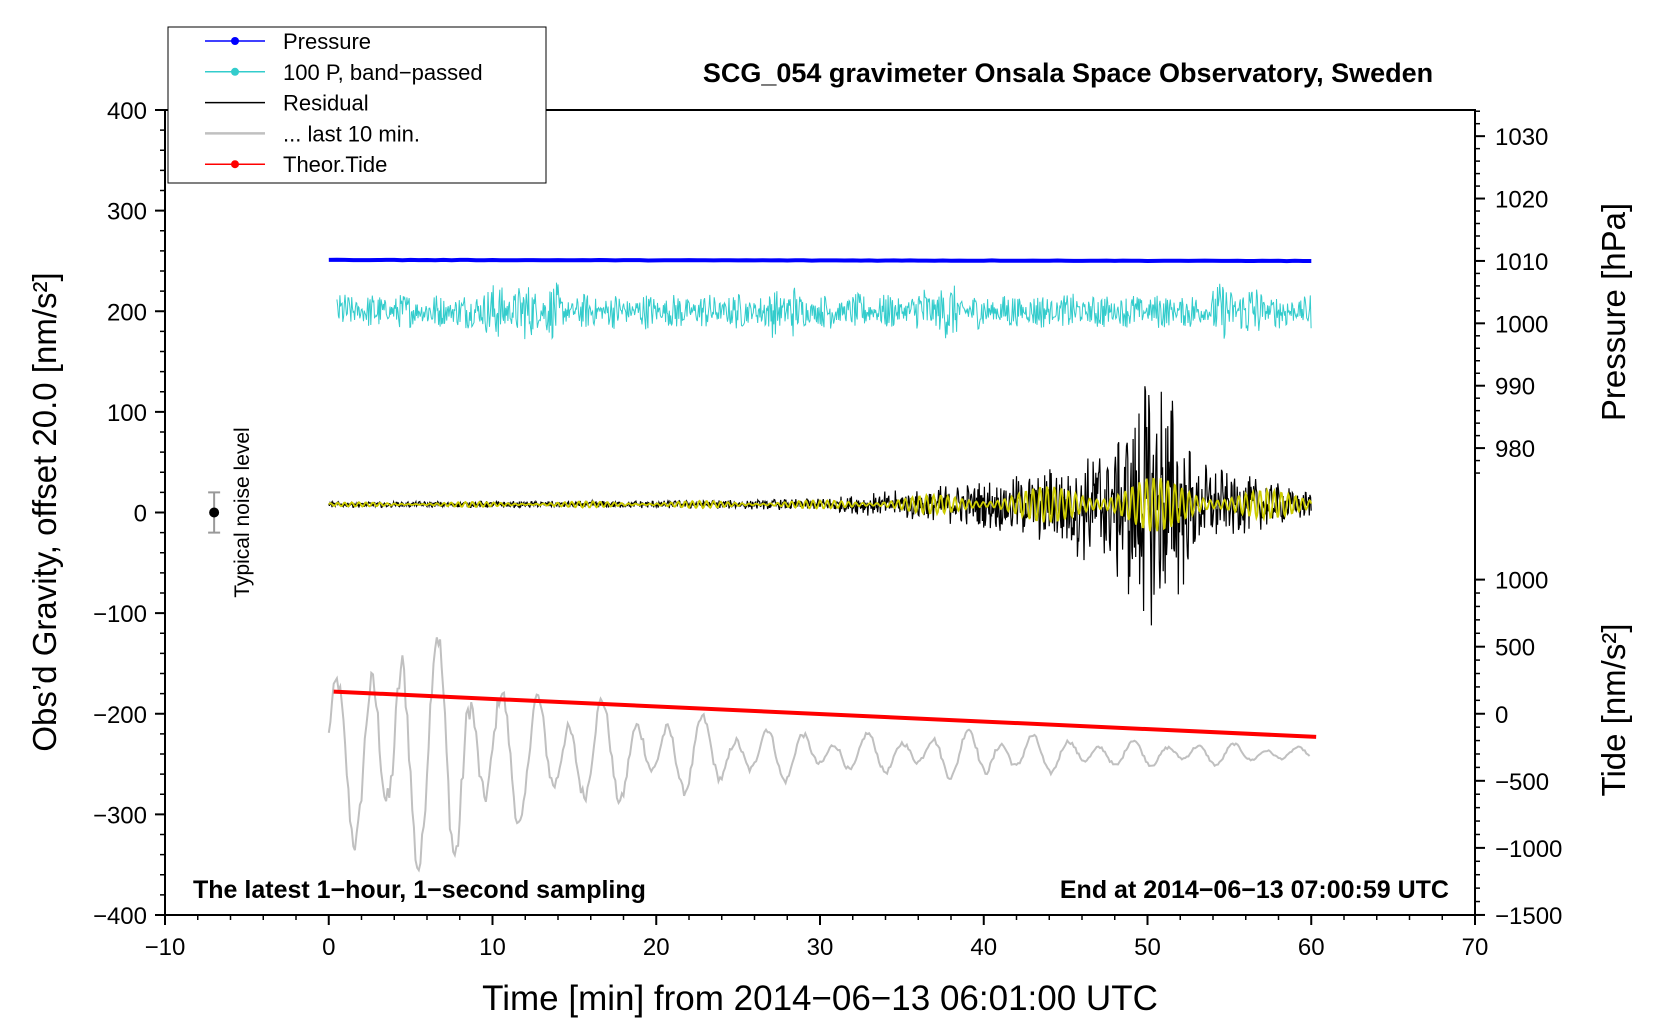 The height and width of the screenshot is (1020, 1660). Describe the element at coordinates (1528, 849) in the screenshot. I see `tide-tick-label: −1000` at that location.